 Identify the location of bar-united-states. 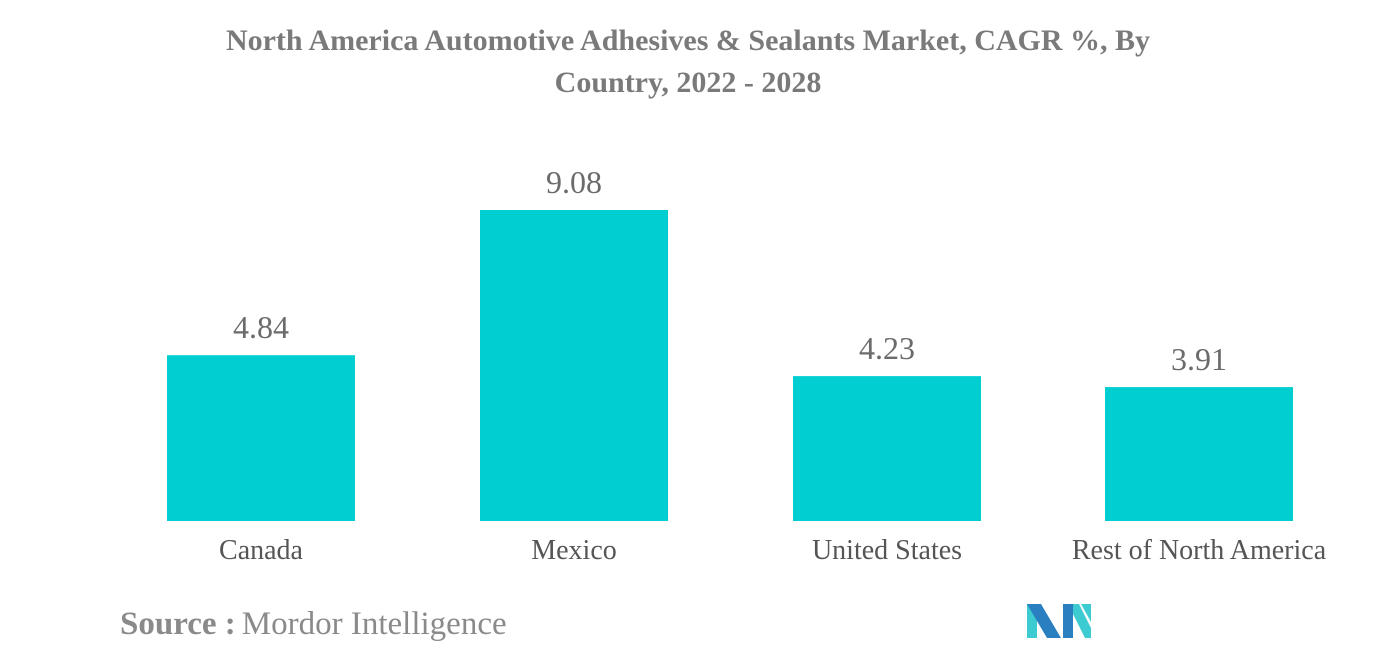
(887, 448).